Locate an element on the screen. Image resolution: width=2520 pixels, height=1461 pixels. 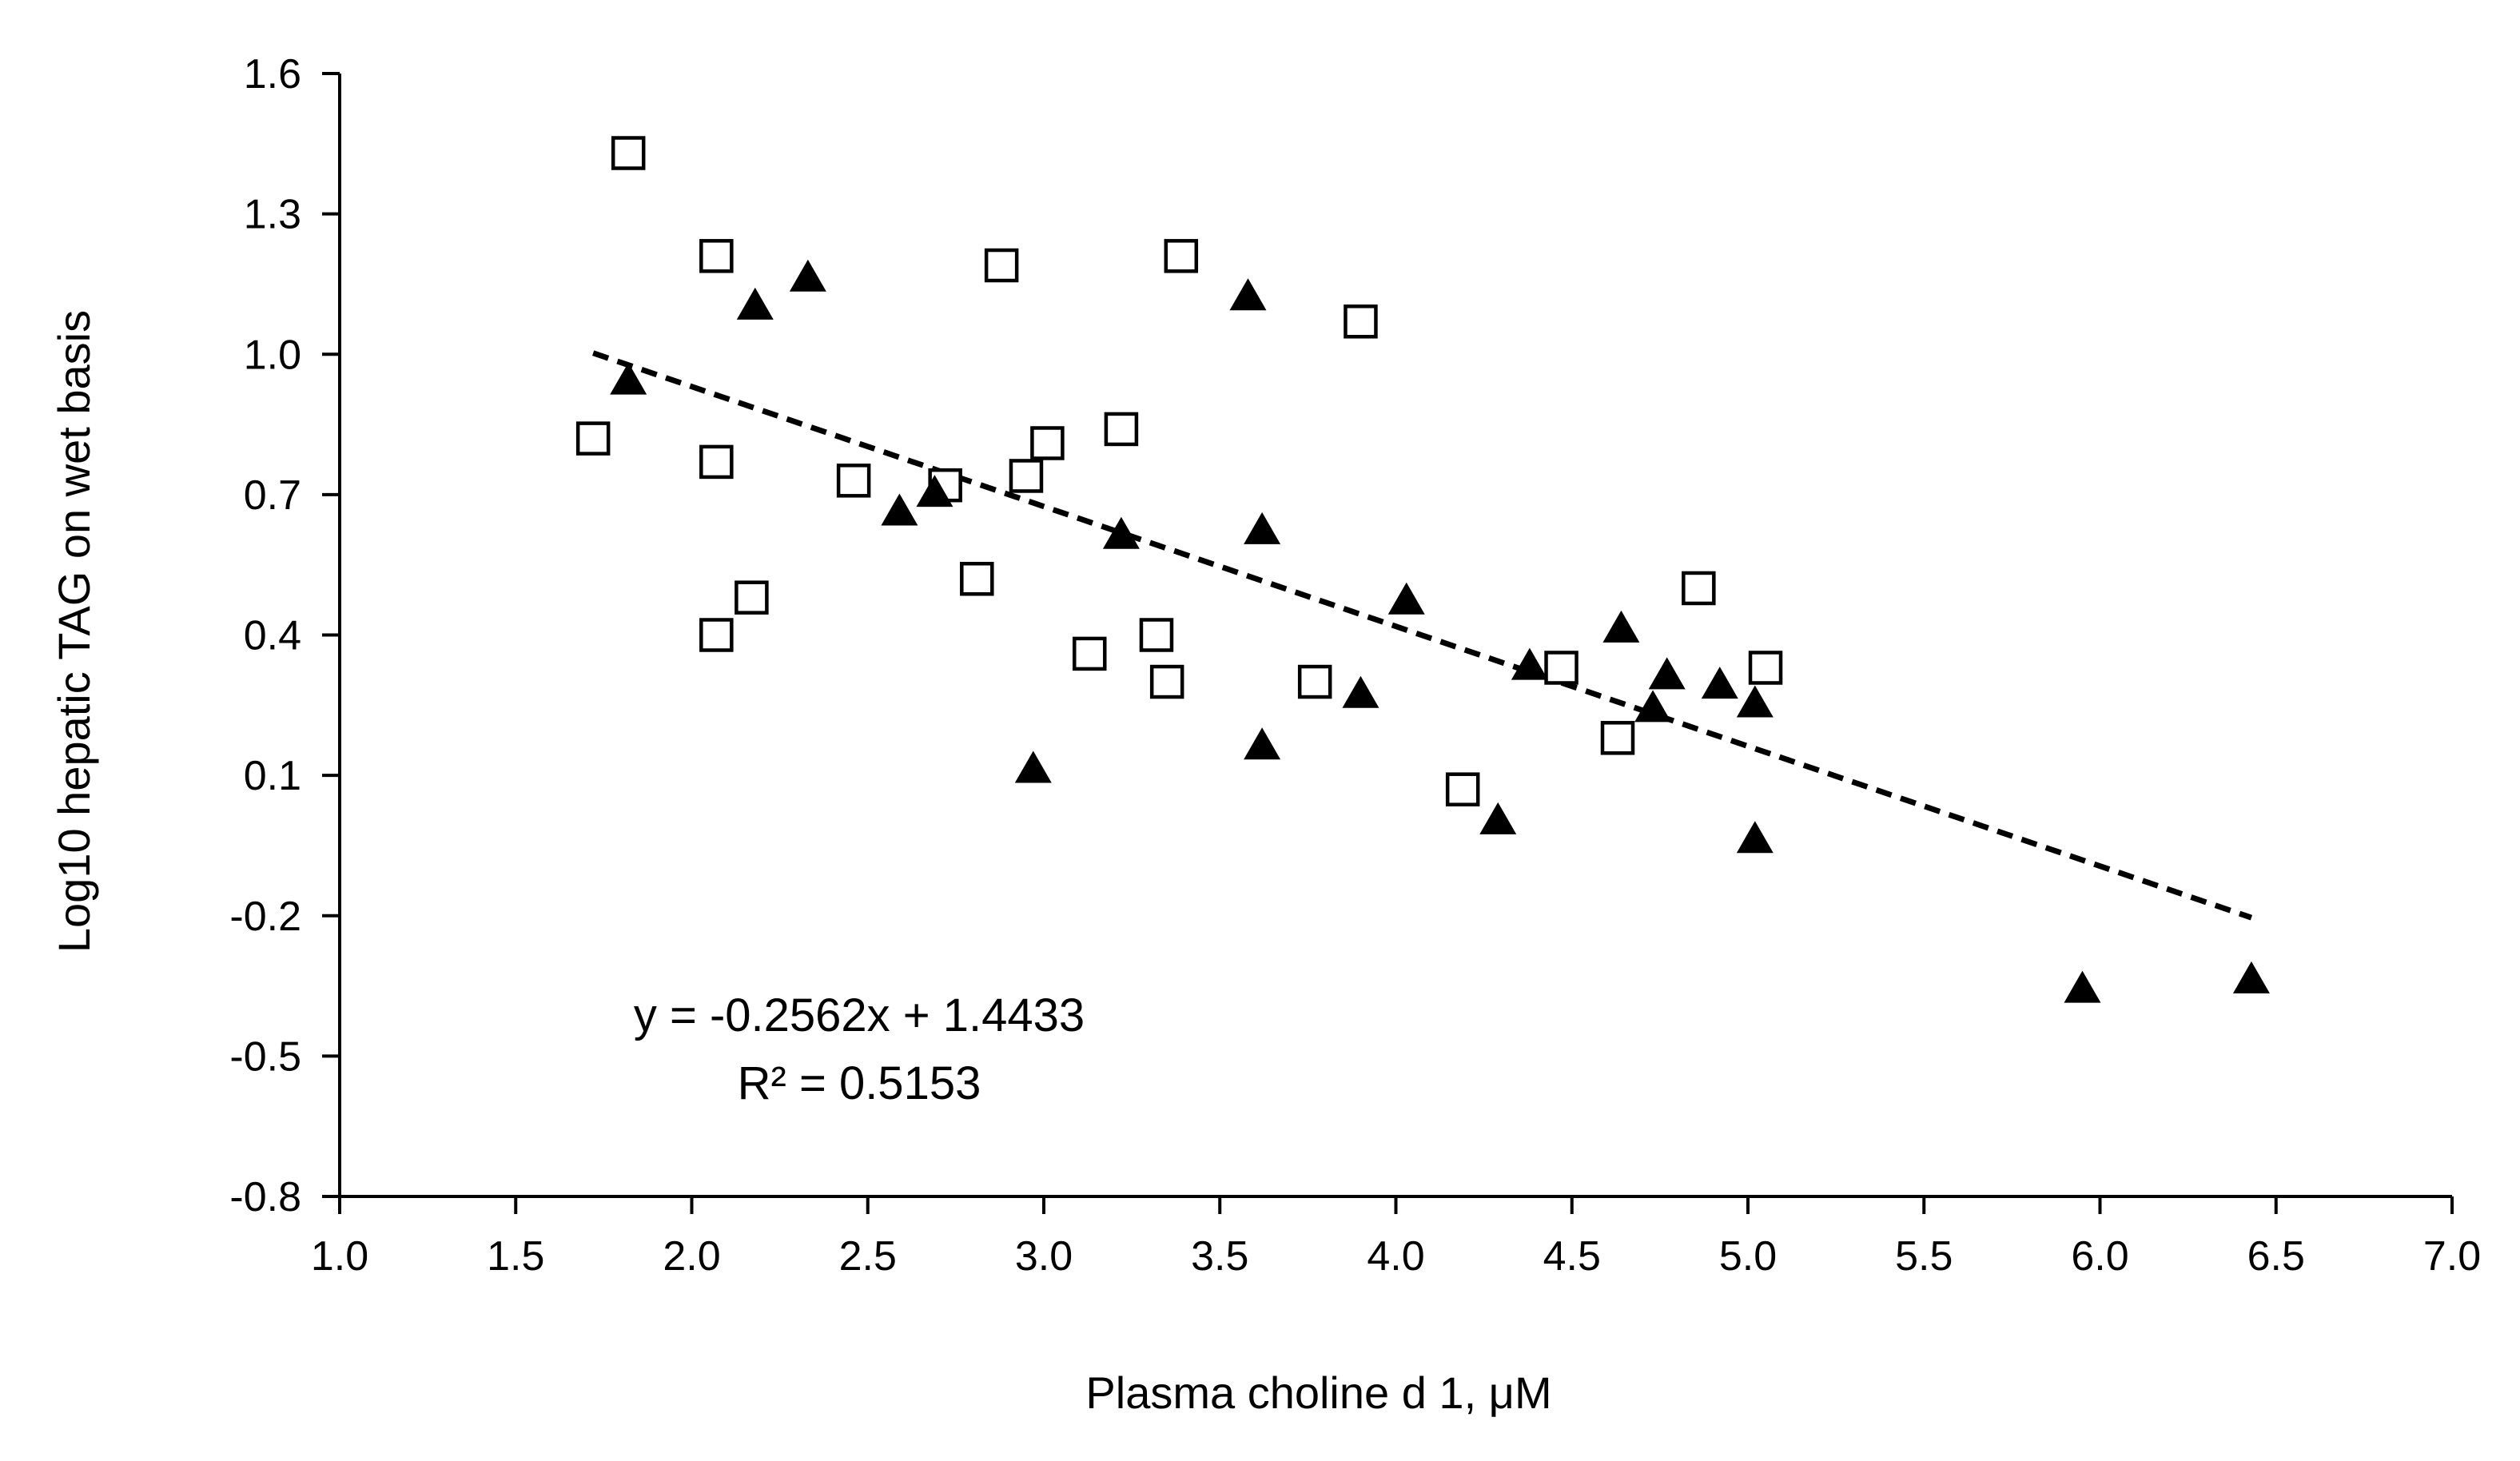
x-tick-label: 5.0 is located at coordinates (1748, 1256).